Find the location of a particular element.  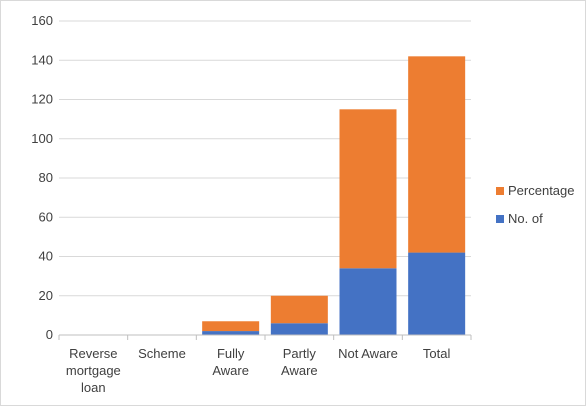

x-tick-label-line: Reverse is located at coordinates (93, 353).